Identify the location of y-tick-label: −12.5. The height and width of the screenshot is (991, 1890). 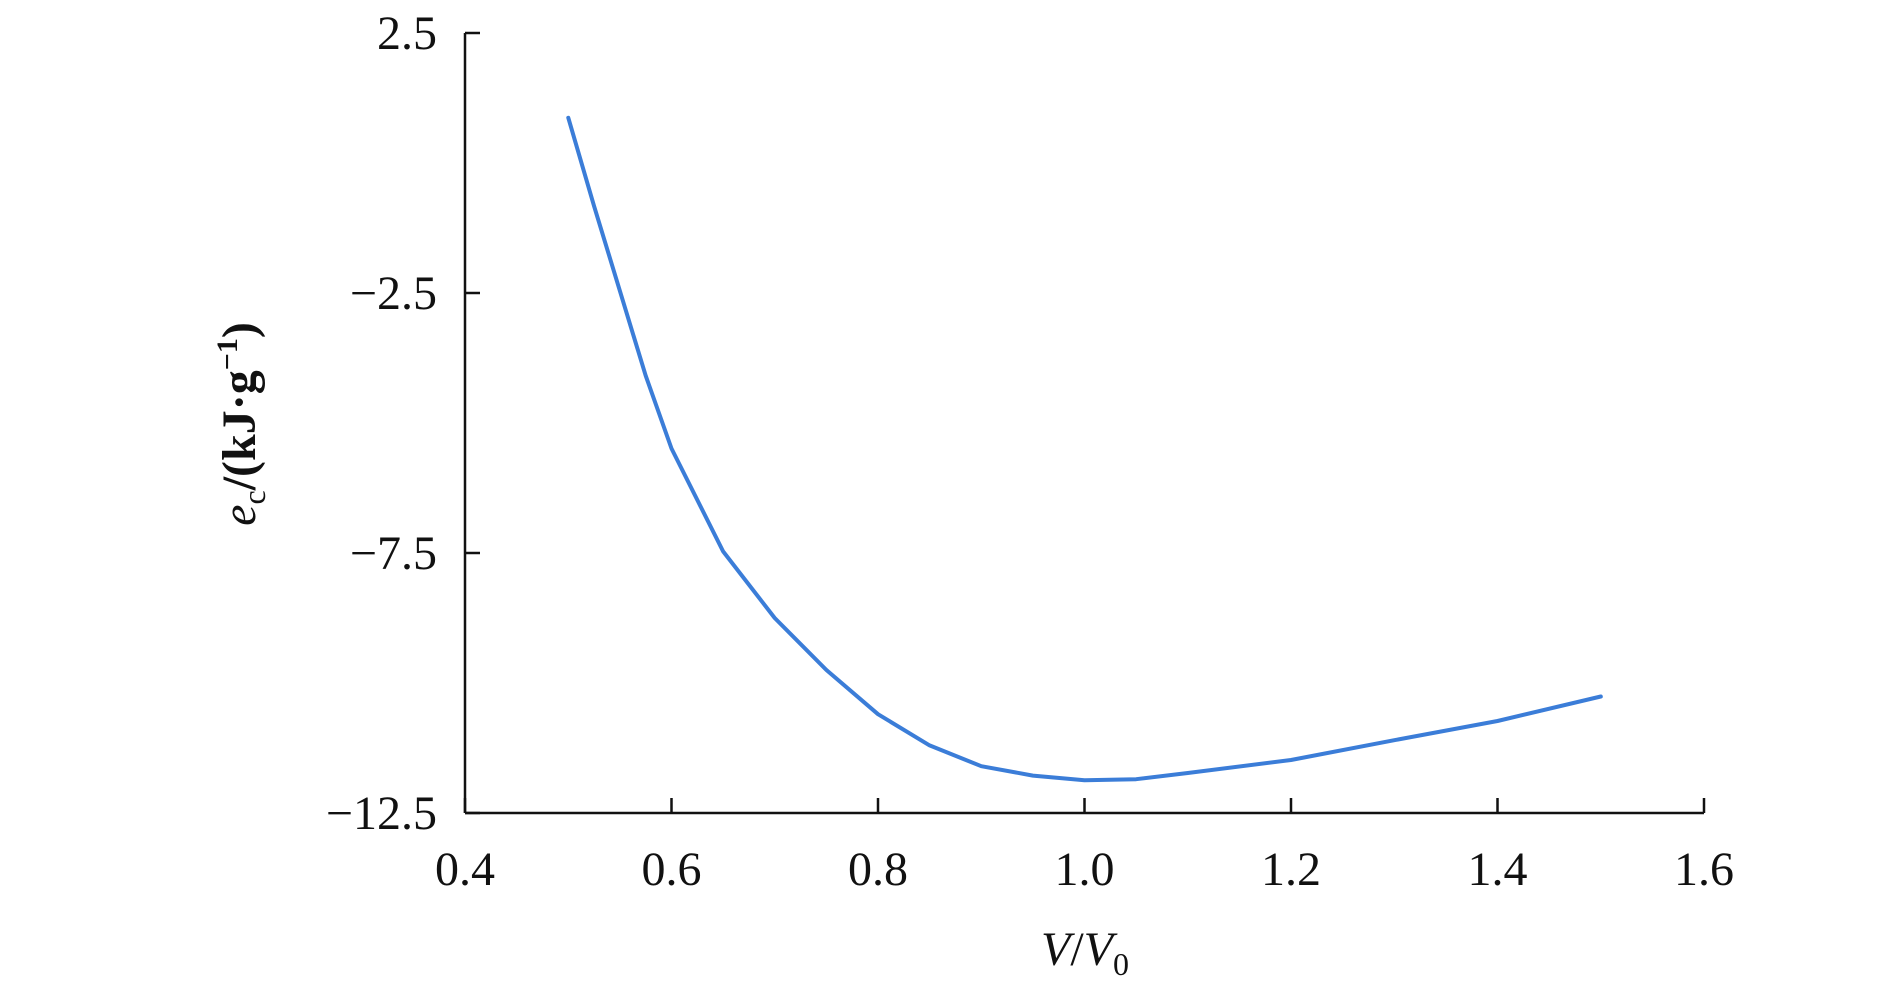
(381, 813).